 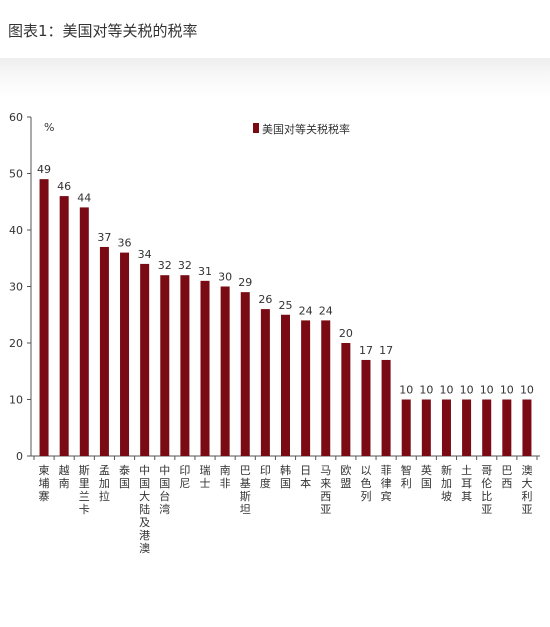 What do you see at coordinates (446, 483) in the screenshot?
I see `category-label: 新加坡` at bounding box center [446, 483].